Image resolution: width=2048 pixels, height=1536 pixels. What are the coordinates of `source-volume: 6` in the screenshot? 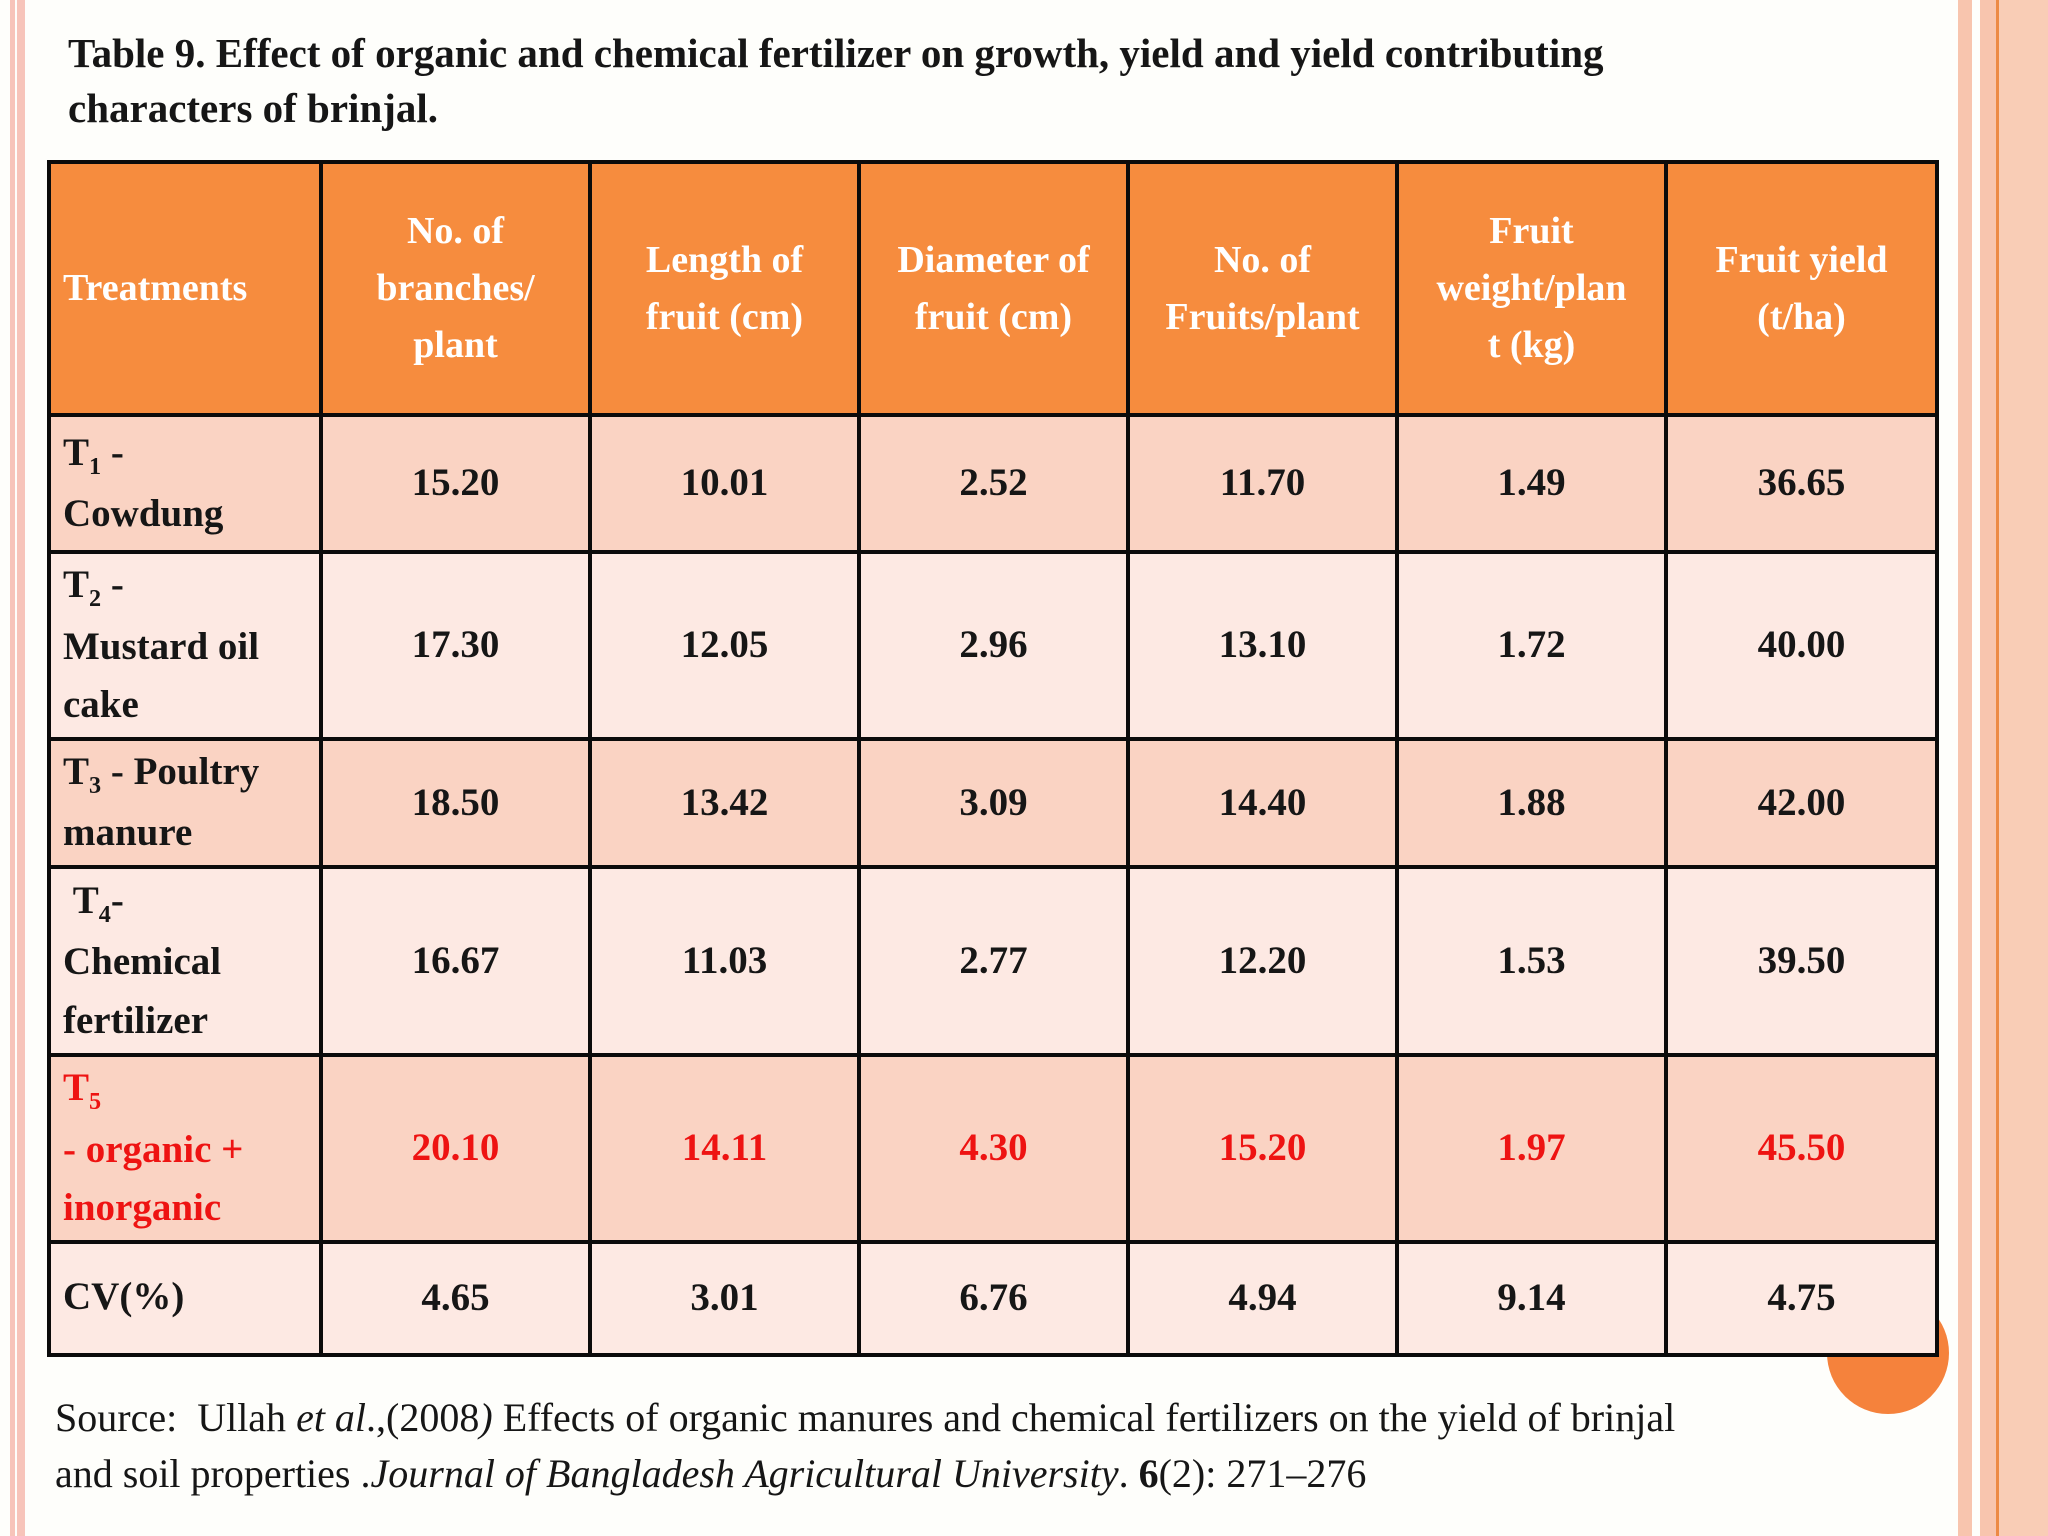 It's located at (1148, 1473).